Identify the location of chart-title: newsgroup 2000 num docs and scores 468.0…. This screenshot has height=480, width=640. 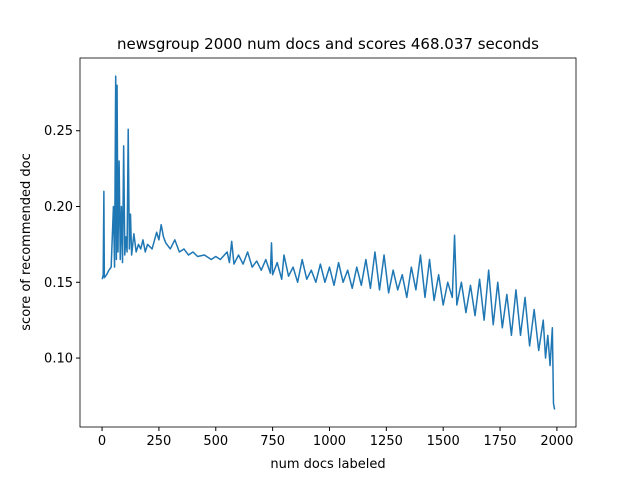
(328, 44).